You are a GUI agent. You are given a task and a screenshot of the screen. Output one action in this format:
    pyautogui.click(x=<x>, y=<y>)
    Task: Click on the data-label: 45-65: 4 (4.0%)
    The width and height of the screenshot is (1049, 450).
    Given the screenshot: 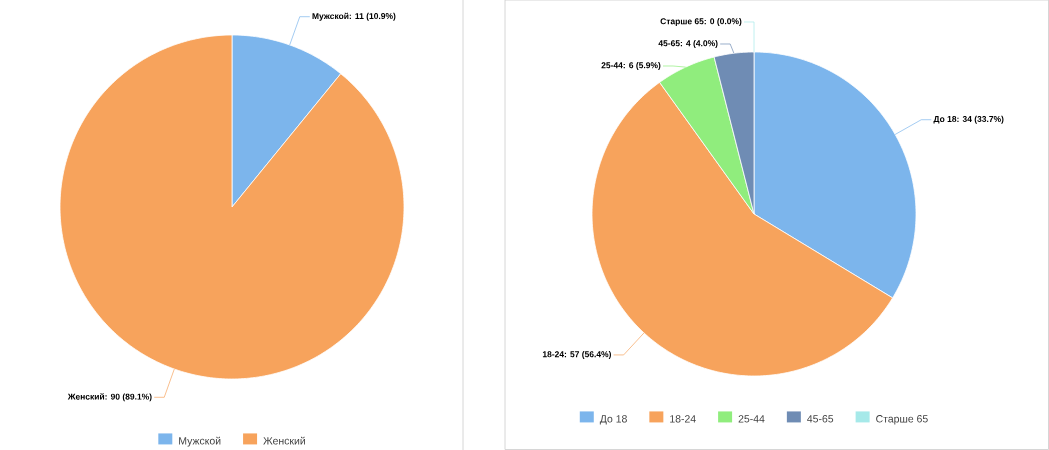 What is the action you would take?
    pyautogui.click(x=688, y=44)
    